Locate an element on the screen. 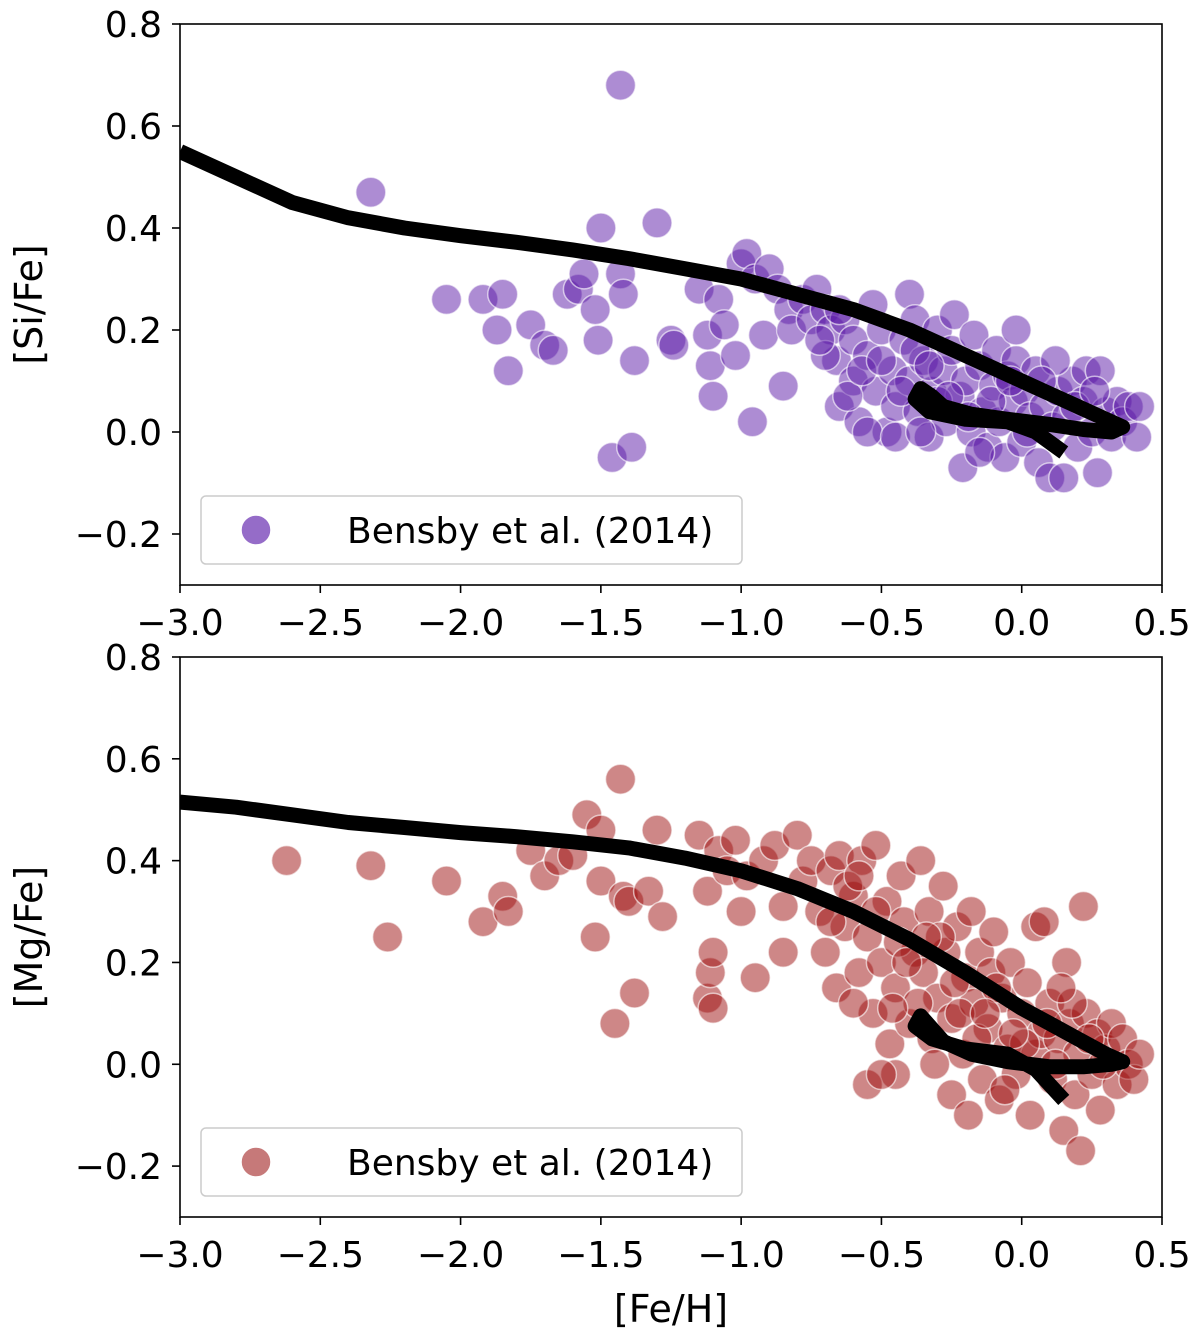  y-axis-label: [Mg/Fe] is located at coordinates (29, 937).